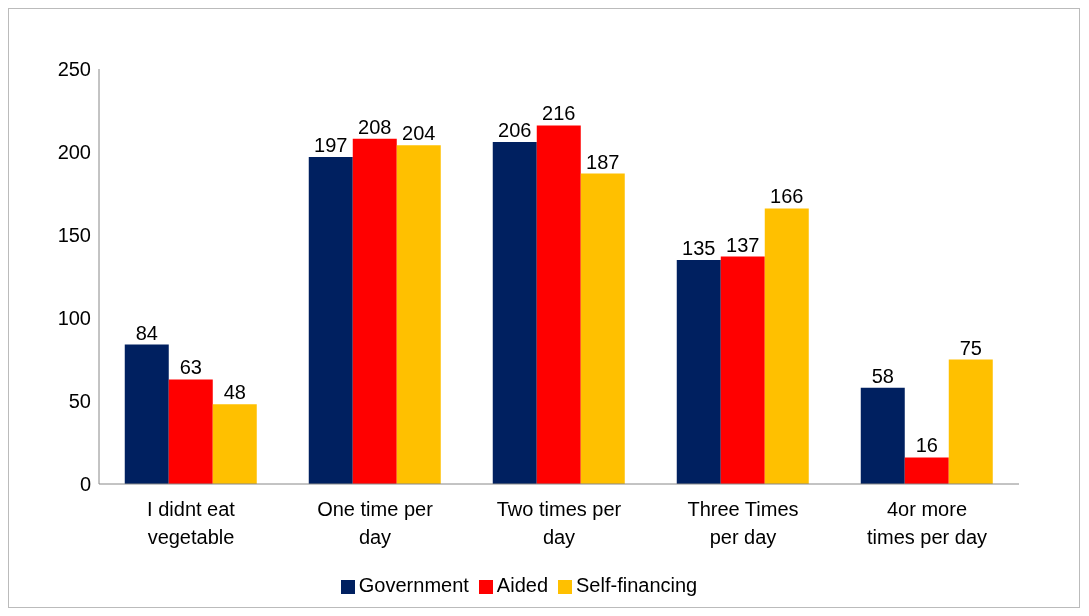 This screenshot has width=1089, height=616. What do you see at coordinates (515, 130) in the screenshot?
I see `data-label: 206` at bounding box center [515, 130].